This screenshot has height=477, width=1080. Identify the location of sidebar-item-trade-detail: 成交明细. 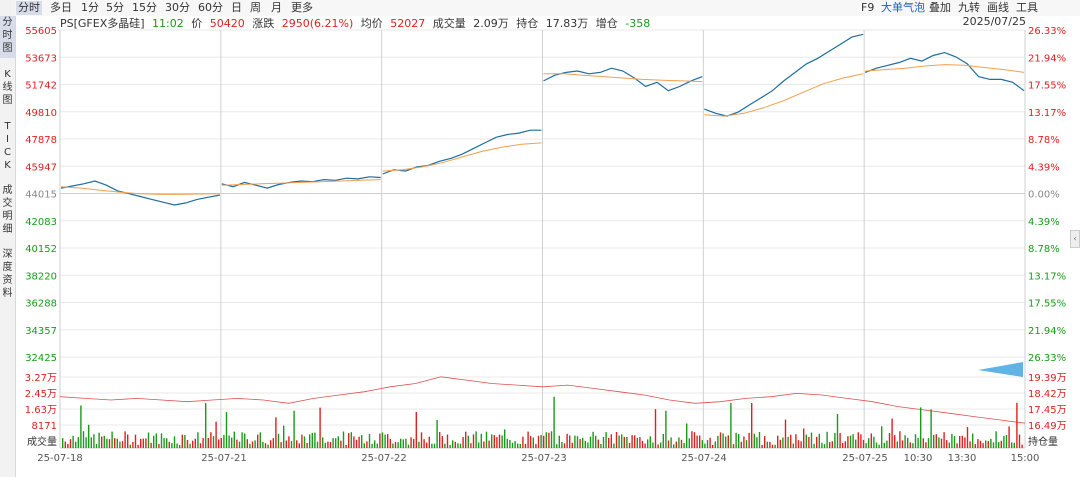
(7, 210).